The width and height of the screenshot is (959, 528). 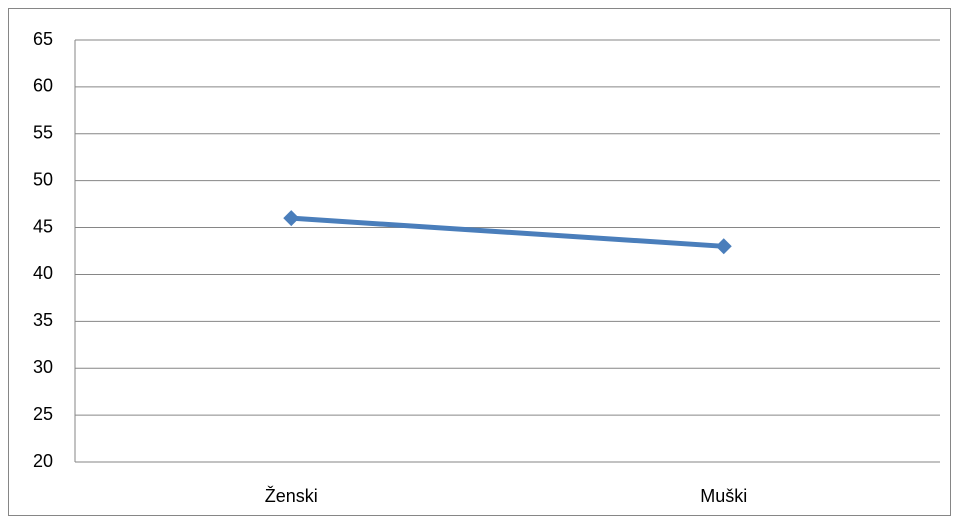 What do you see at coordinates (43, 273) in the screenshot?
I see `y-tick-label: 40` at bounding box center [43, 273].